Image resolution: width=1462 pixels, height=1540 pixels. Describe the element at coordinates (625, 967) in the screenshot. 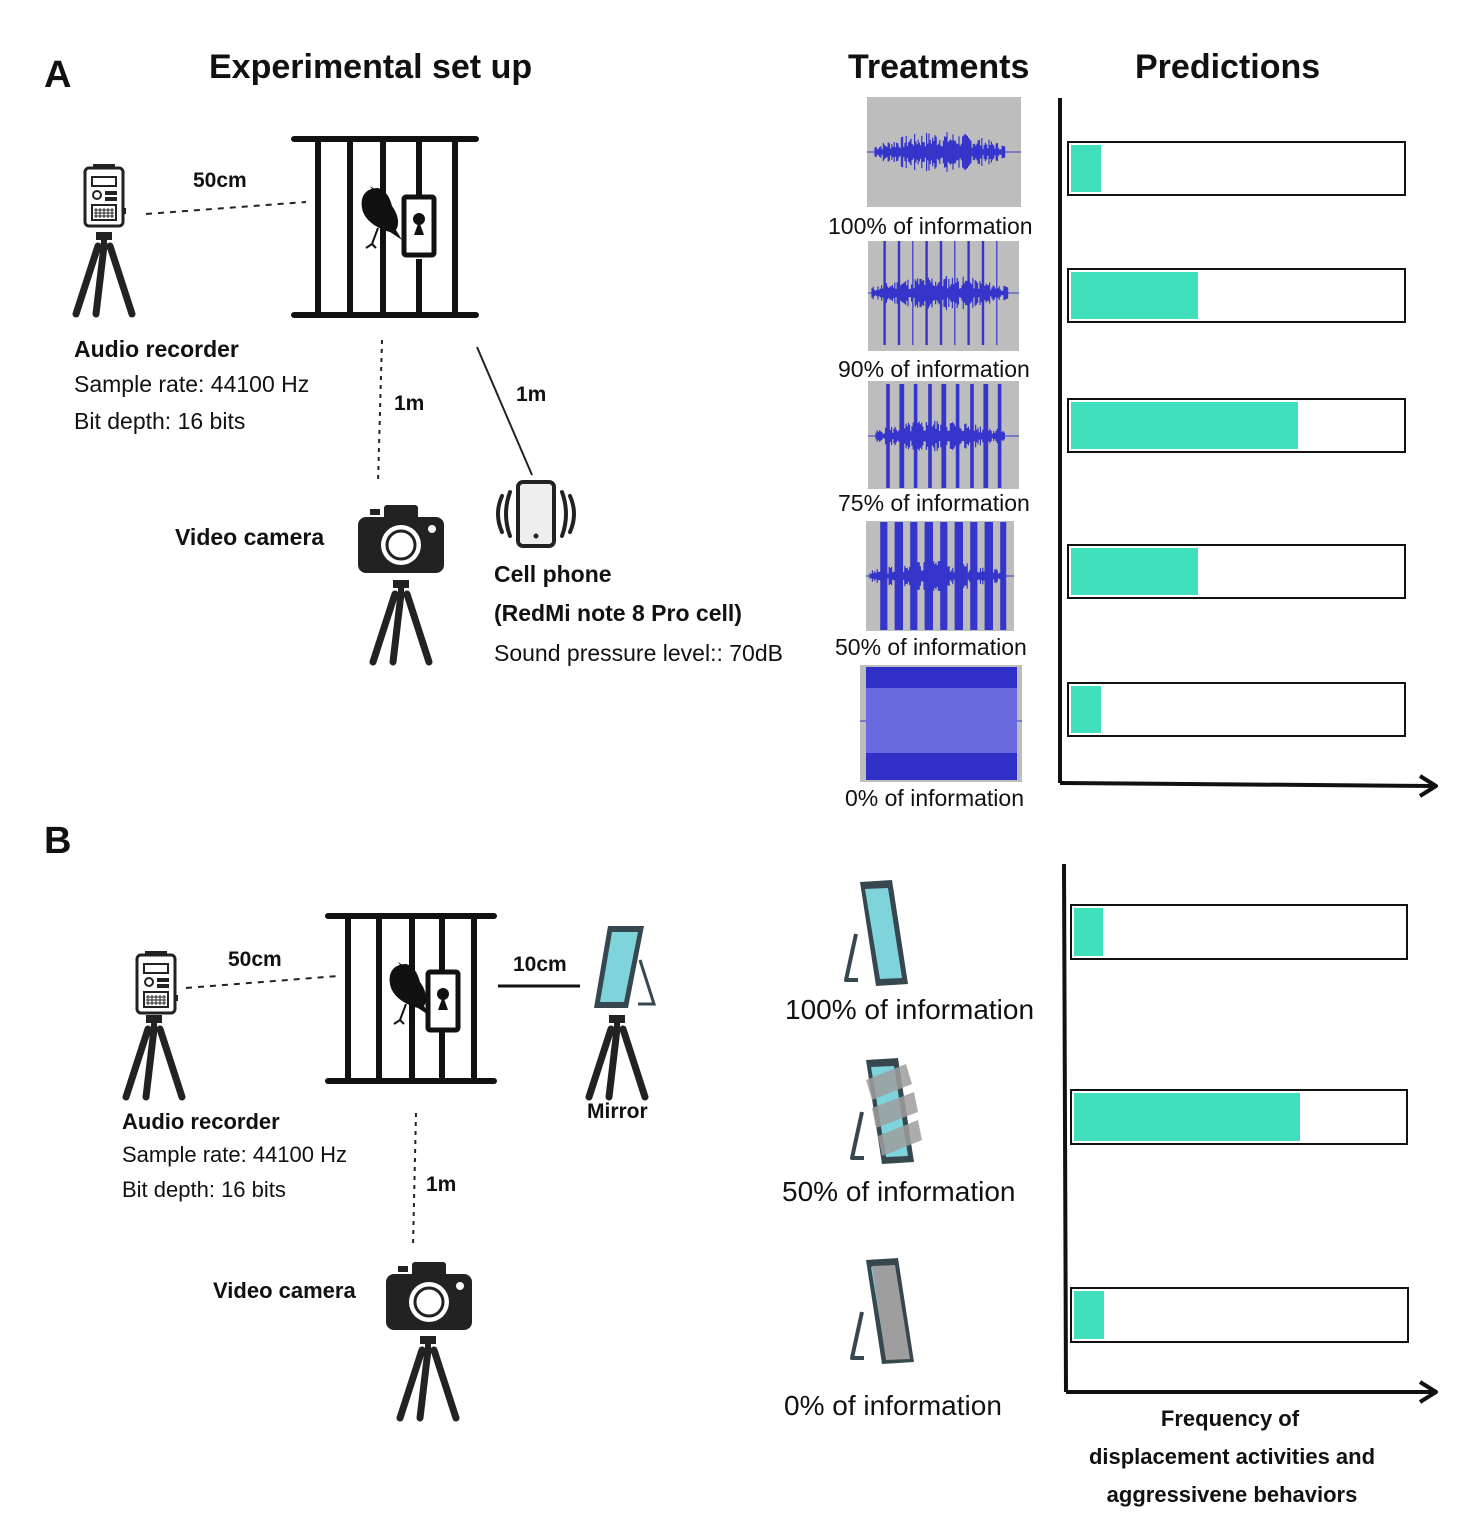

I see `mirror-icon` at that location.